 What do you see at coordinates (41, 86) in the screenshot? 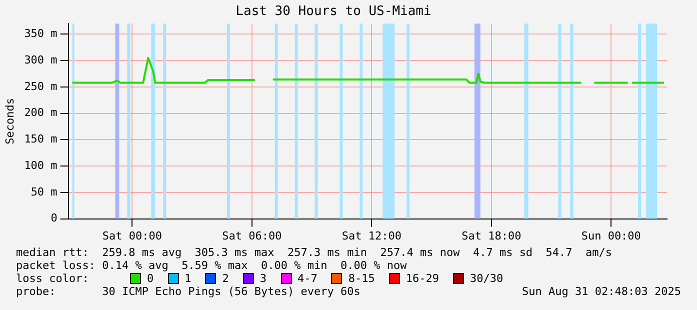
I see `y-tick-label: 250 m` at bounding box center [41, 86].